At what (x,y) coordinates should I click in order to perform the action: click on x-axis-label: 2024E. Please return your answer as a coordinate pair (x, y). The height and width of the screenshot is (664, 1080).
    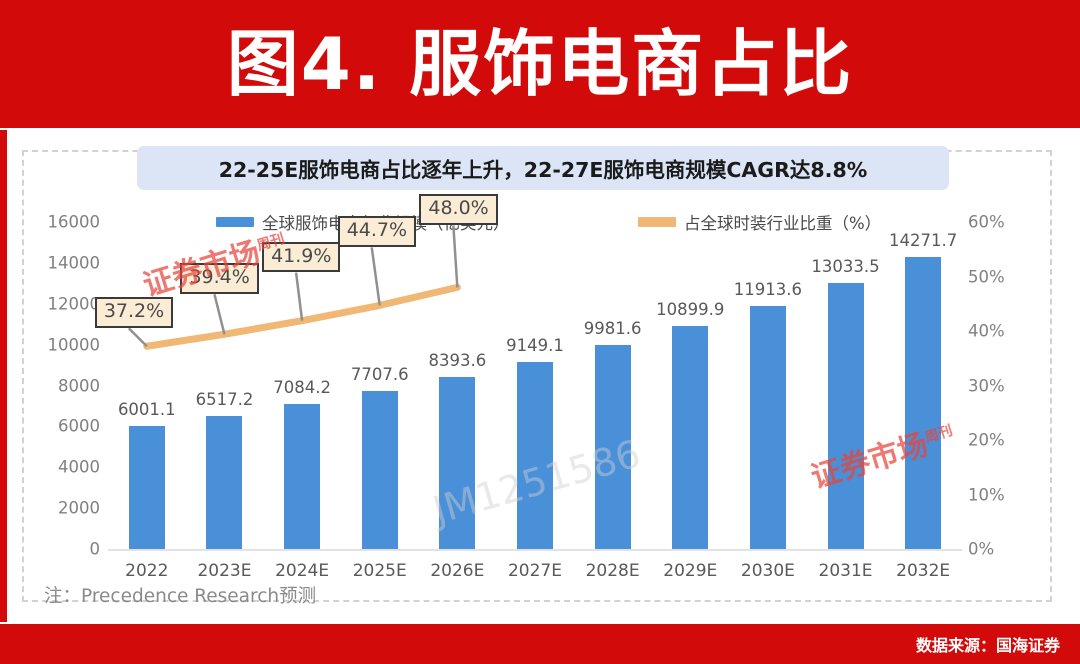
    Looking at the image, I should click on (302, 571).